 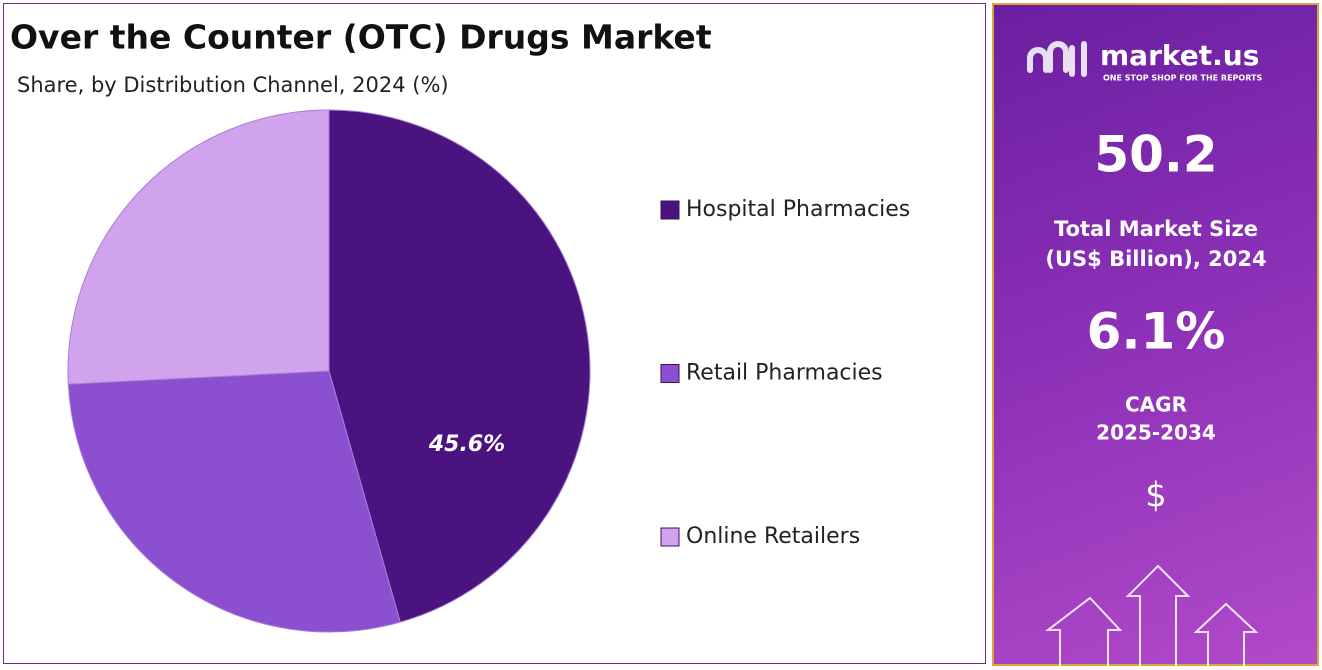 What do you see at coordinates (1155, 155) in the screenshot?
I see `market-size: 50.2` at bounding box center [1155, 155].